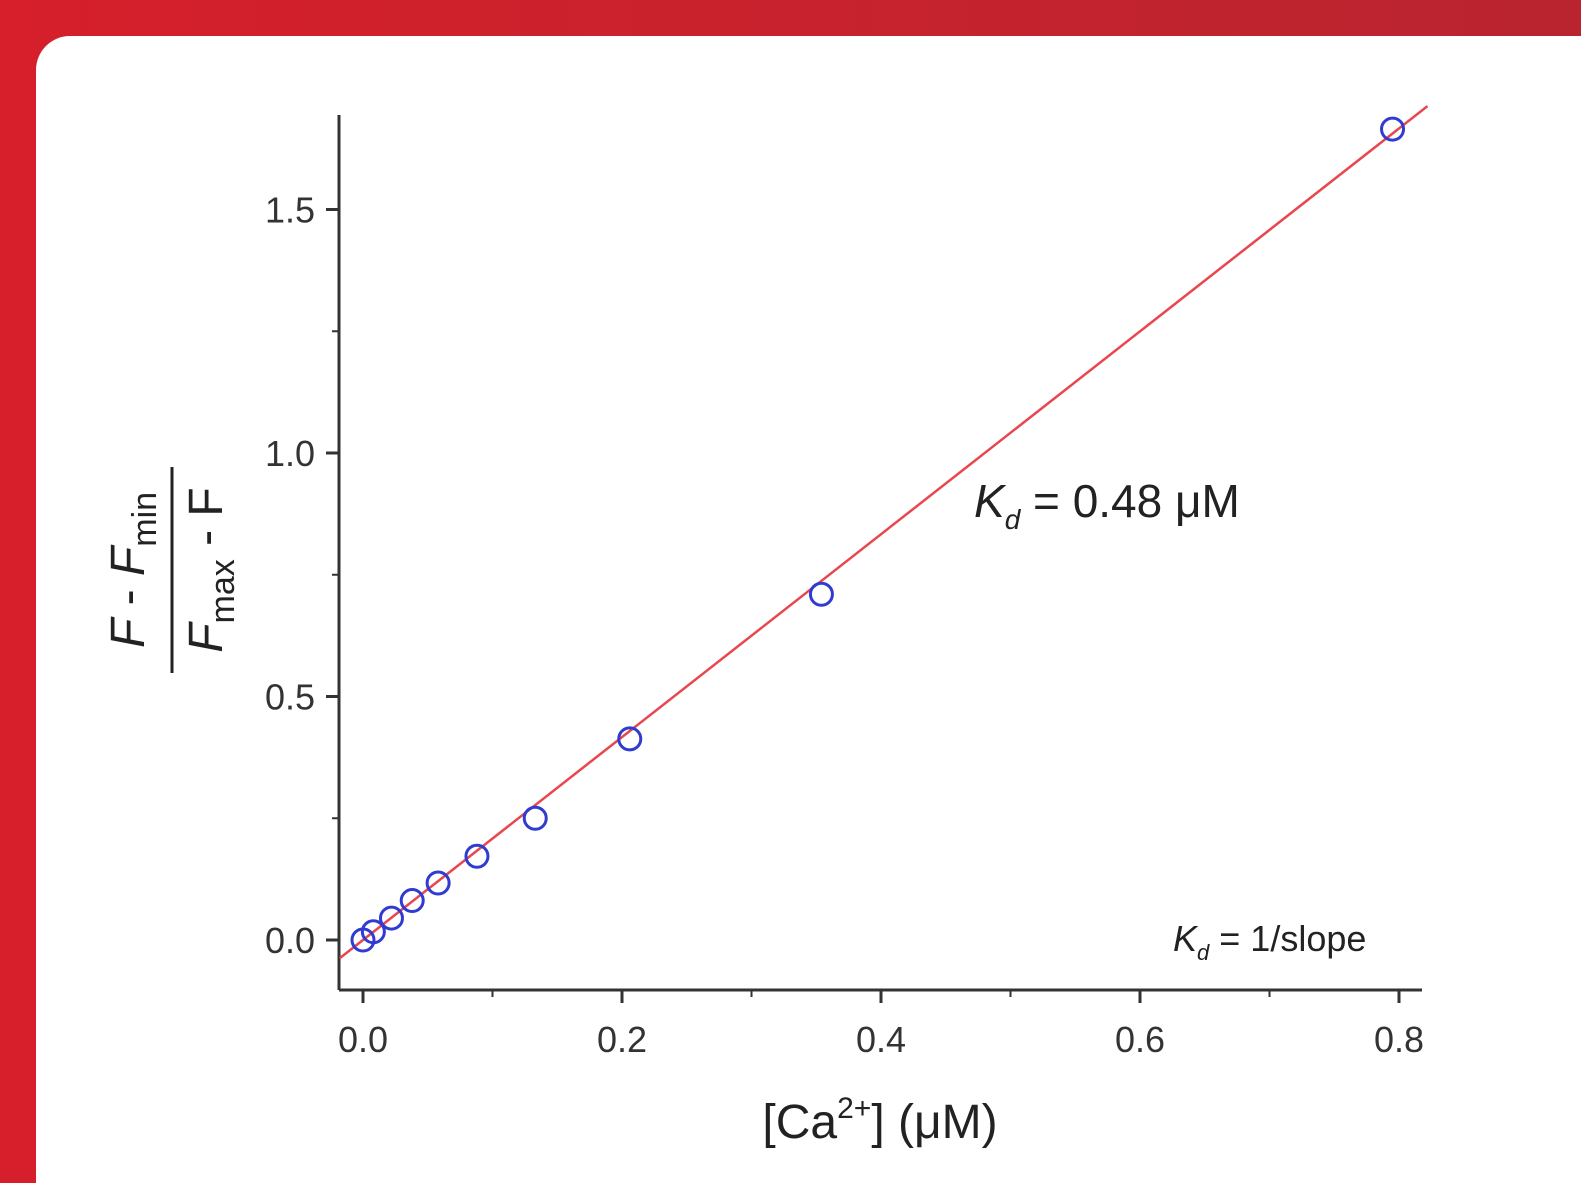 The width and height of the screenshot is (1581, 1183). What do you see at coordinates (1269, 941) in the screenshot?
I see `kd-formula-annotation: Kd = 1/slope` at bounding box center [1269, 941].